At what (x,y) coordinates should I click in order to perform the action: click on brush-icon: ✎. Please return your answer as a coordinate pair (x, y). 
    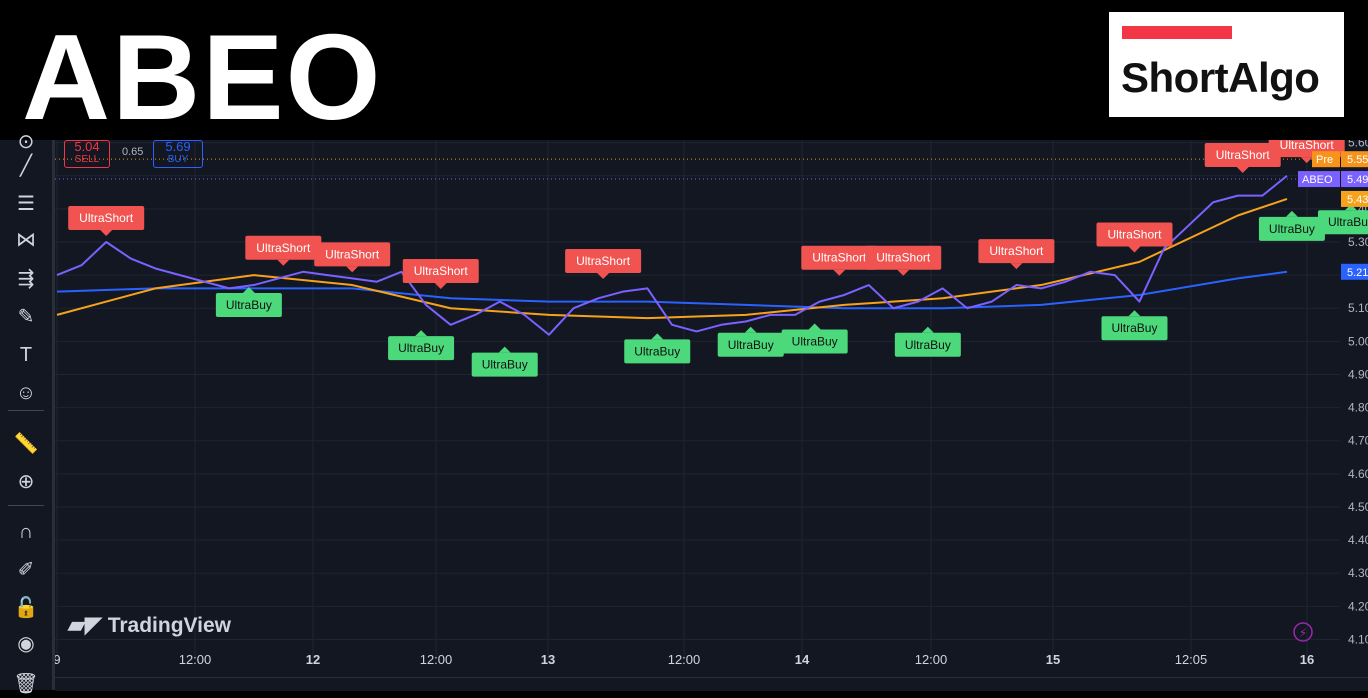
    Looking at the image, I should click on (26, 317).